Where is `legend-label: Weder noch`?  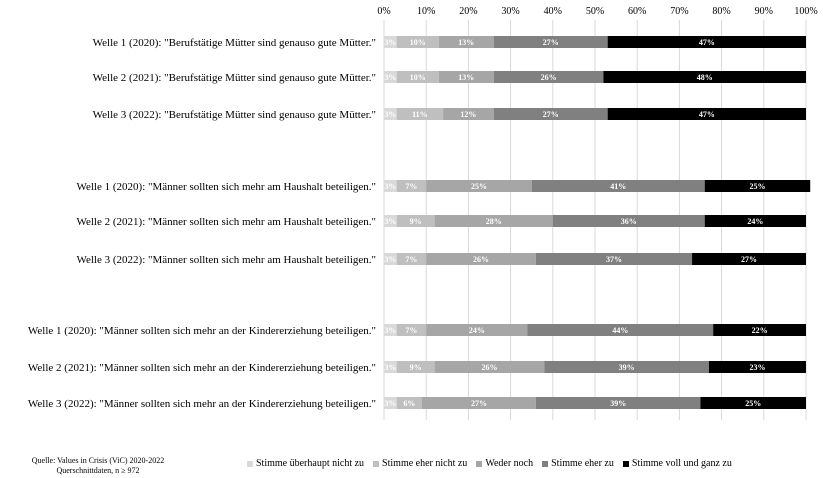 legend-label: Weder noch is located at coordinates (509, 463).